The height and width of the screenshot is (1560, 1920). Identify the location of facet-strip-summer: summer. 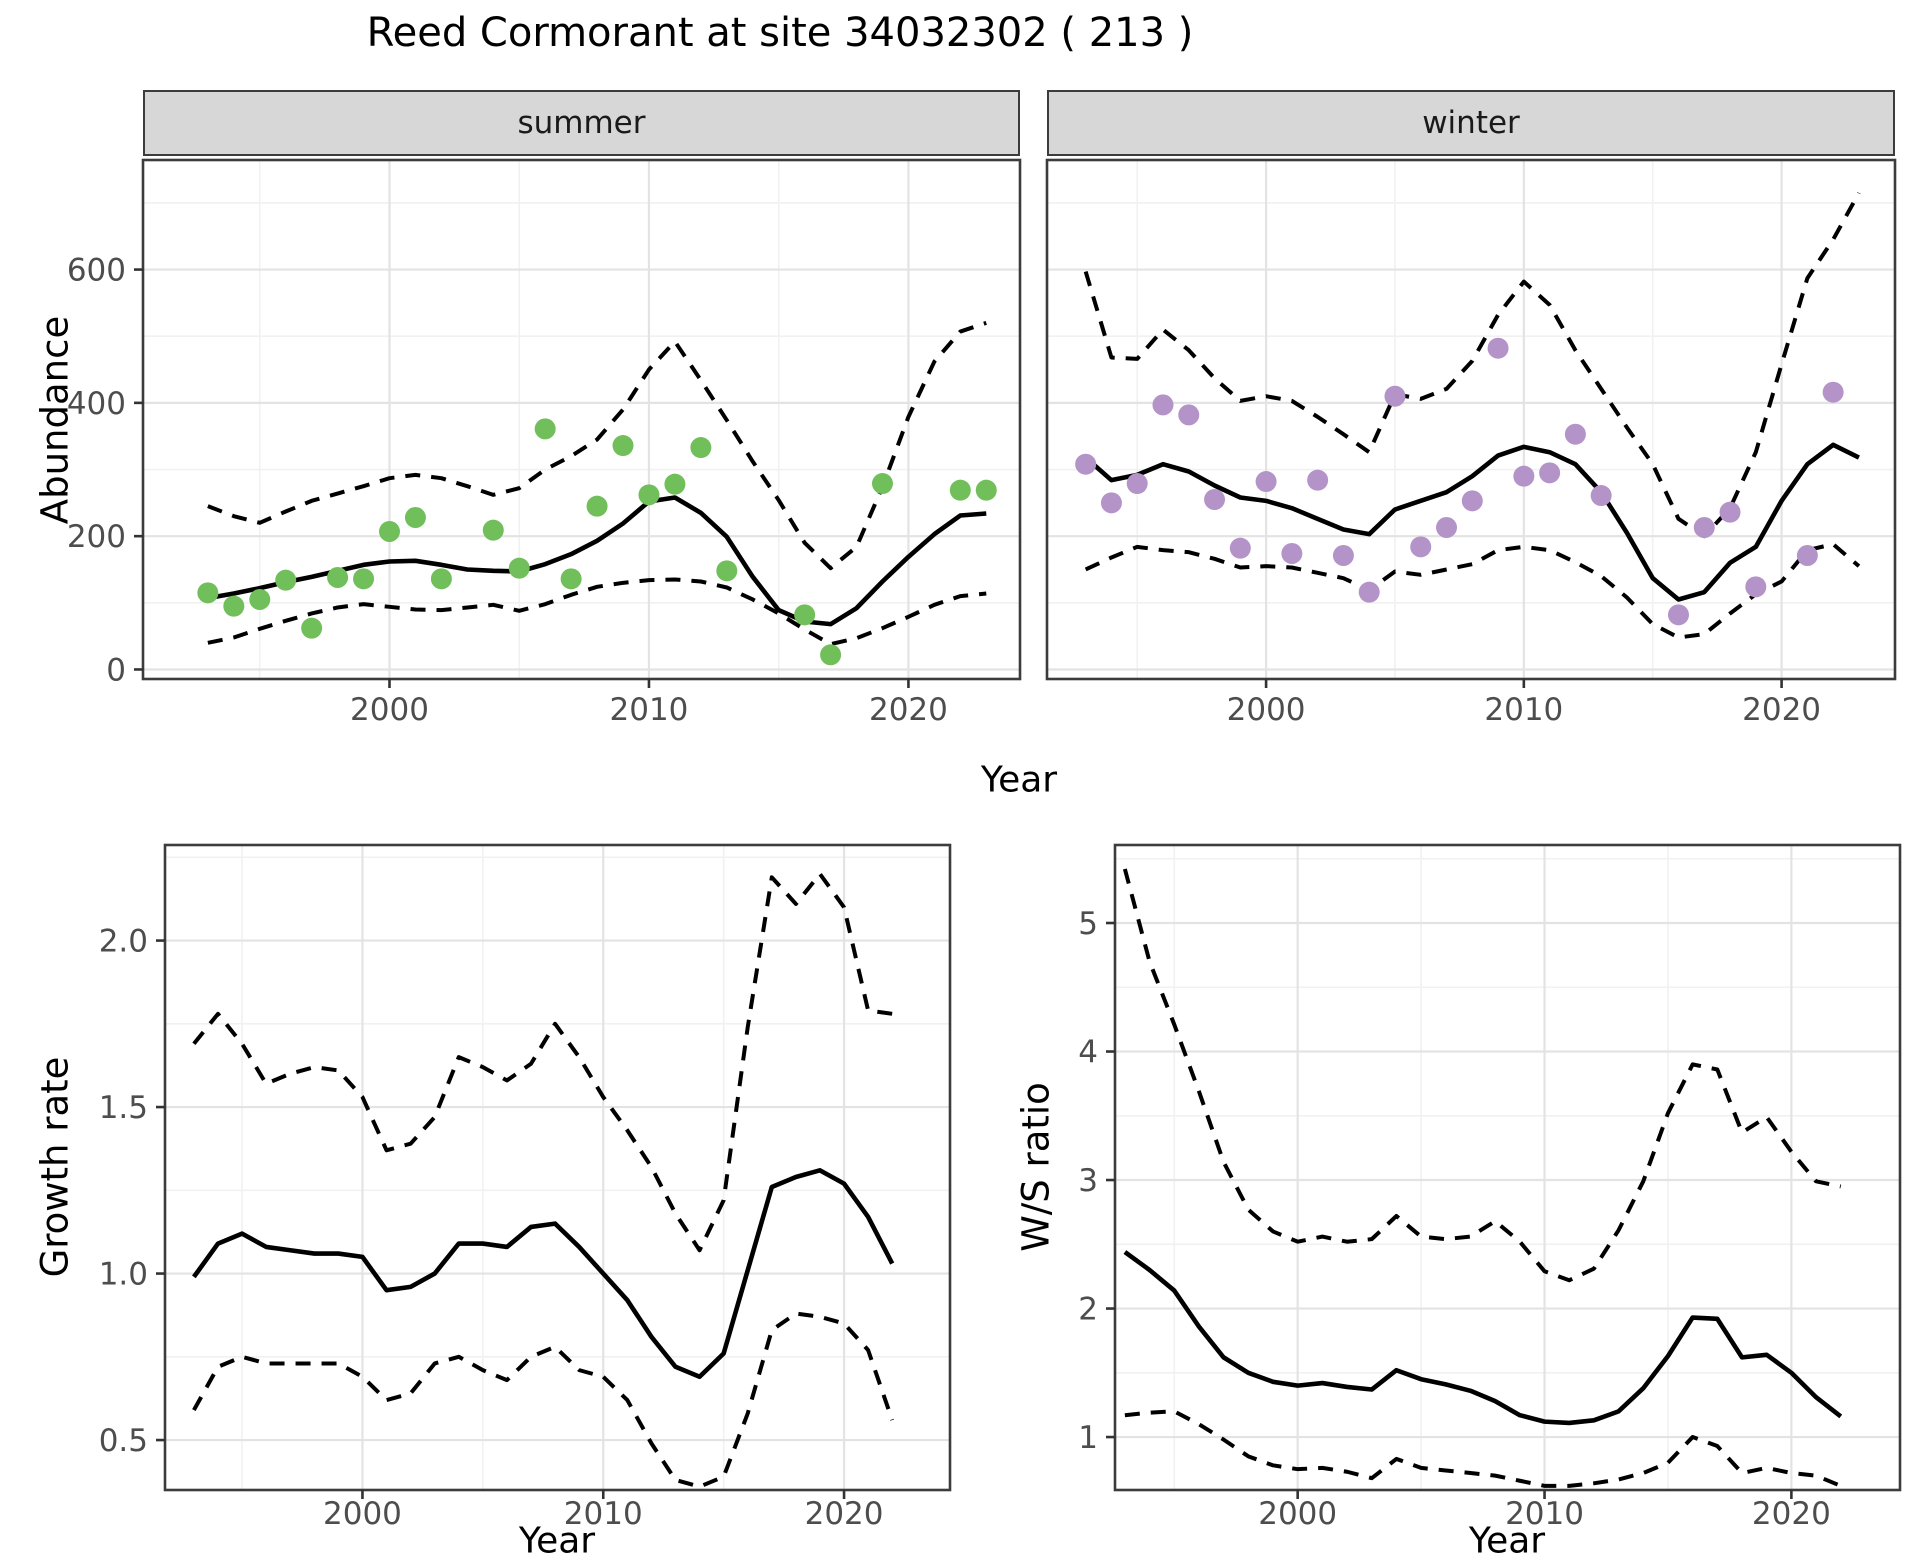
(581, 123).